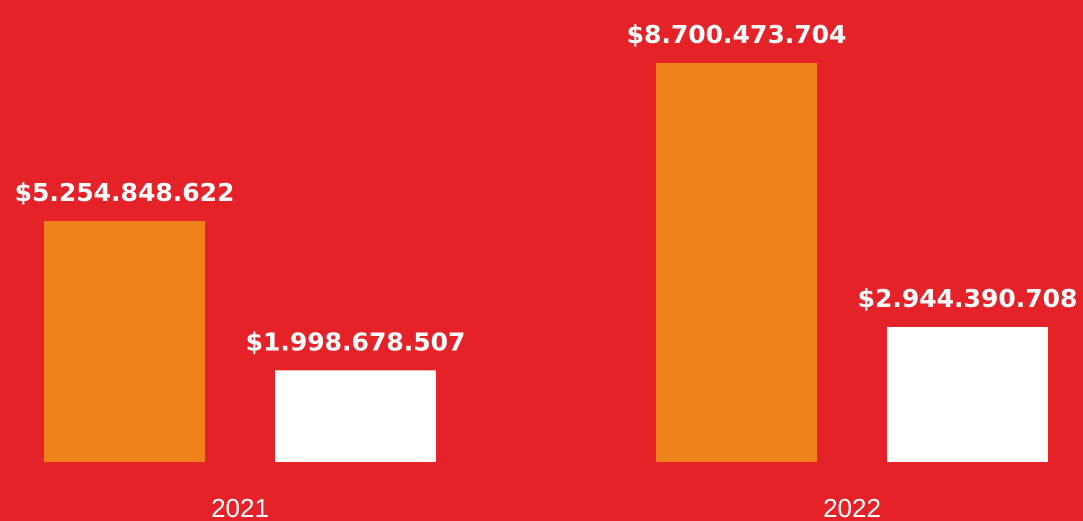 The width and height of the screenshot is (1083, 521). Describe the element at coordinates (968, 298) in the screenshot. I see `value-label: $2.944.390.708` at that location.